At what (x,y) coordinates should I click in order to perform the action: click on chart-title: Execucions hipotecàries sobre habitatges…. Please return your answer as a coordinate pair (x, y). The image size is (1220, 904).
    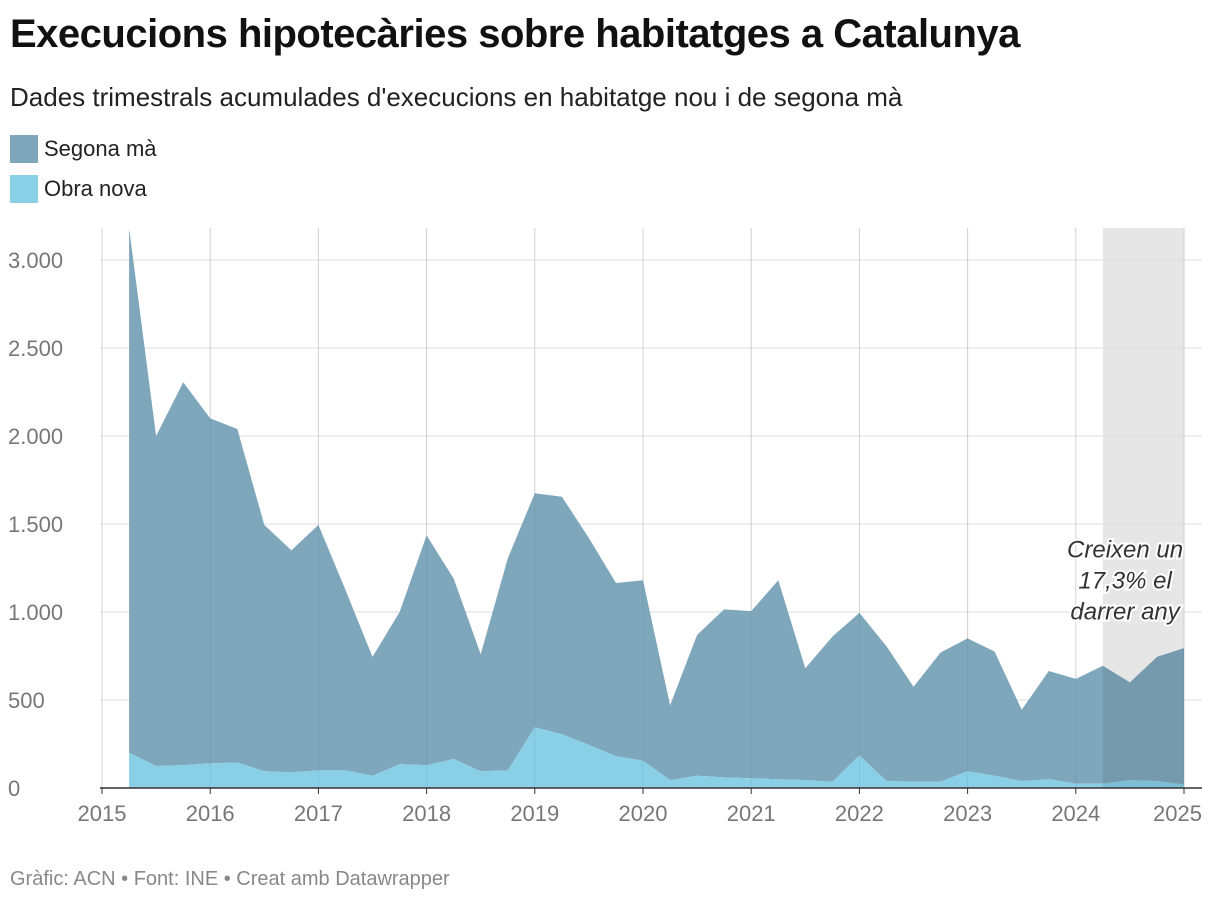
    Looking at the image, I should click on (515, 34).